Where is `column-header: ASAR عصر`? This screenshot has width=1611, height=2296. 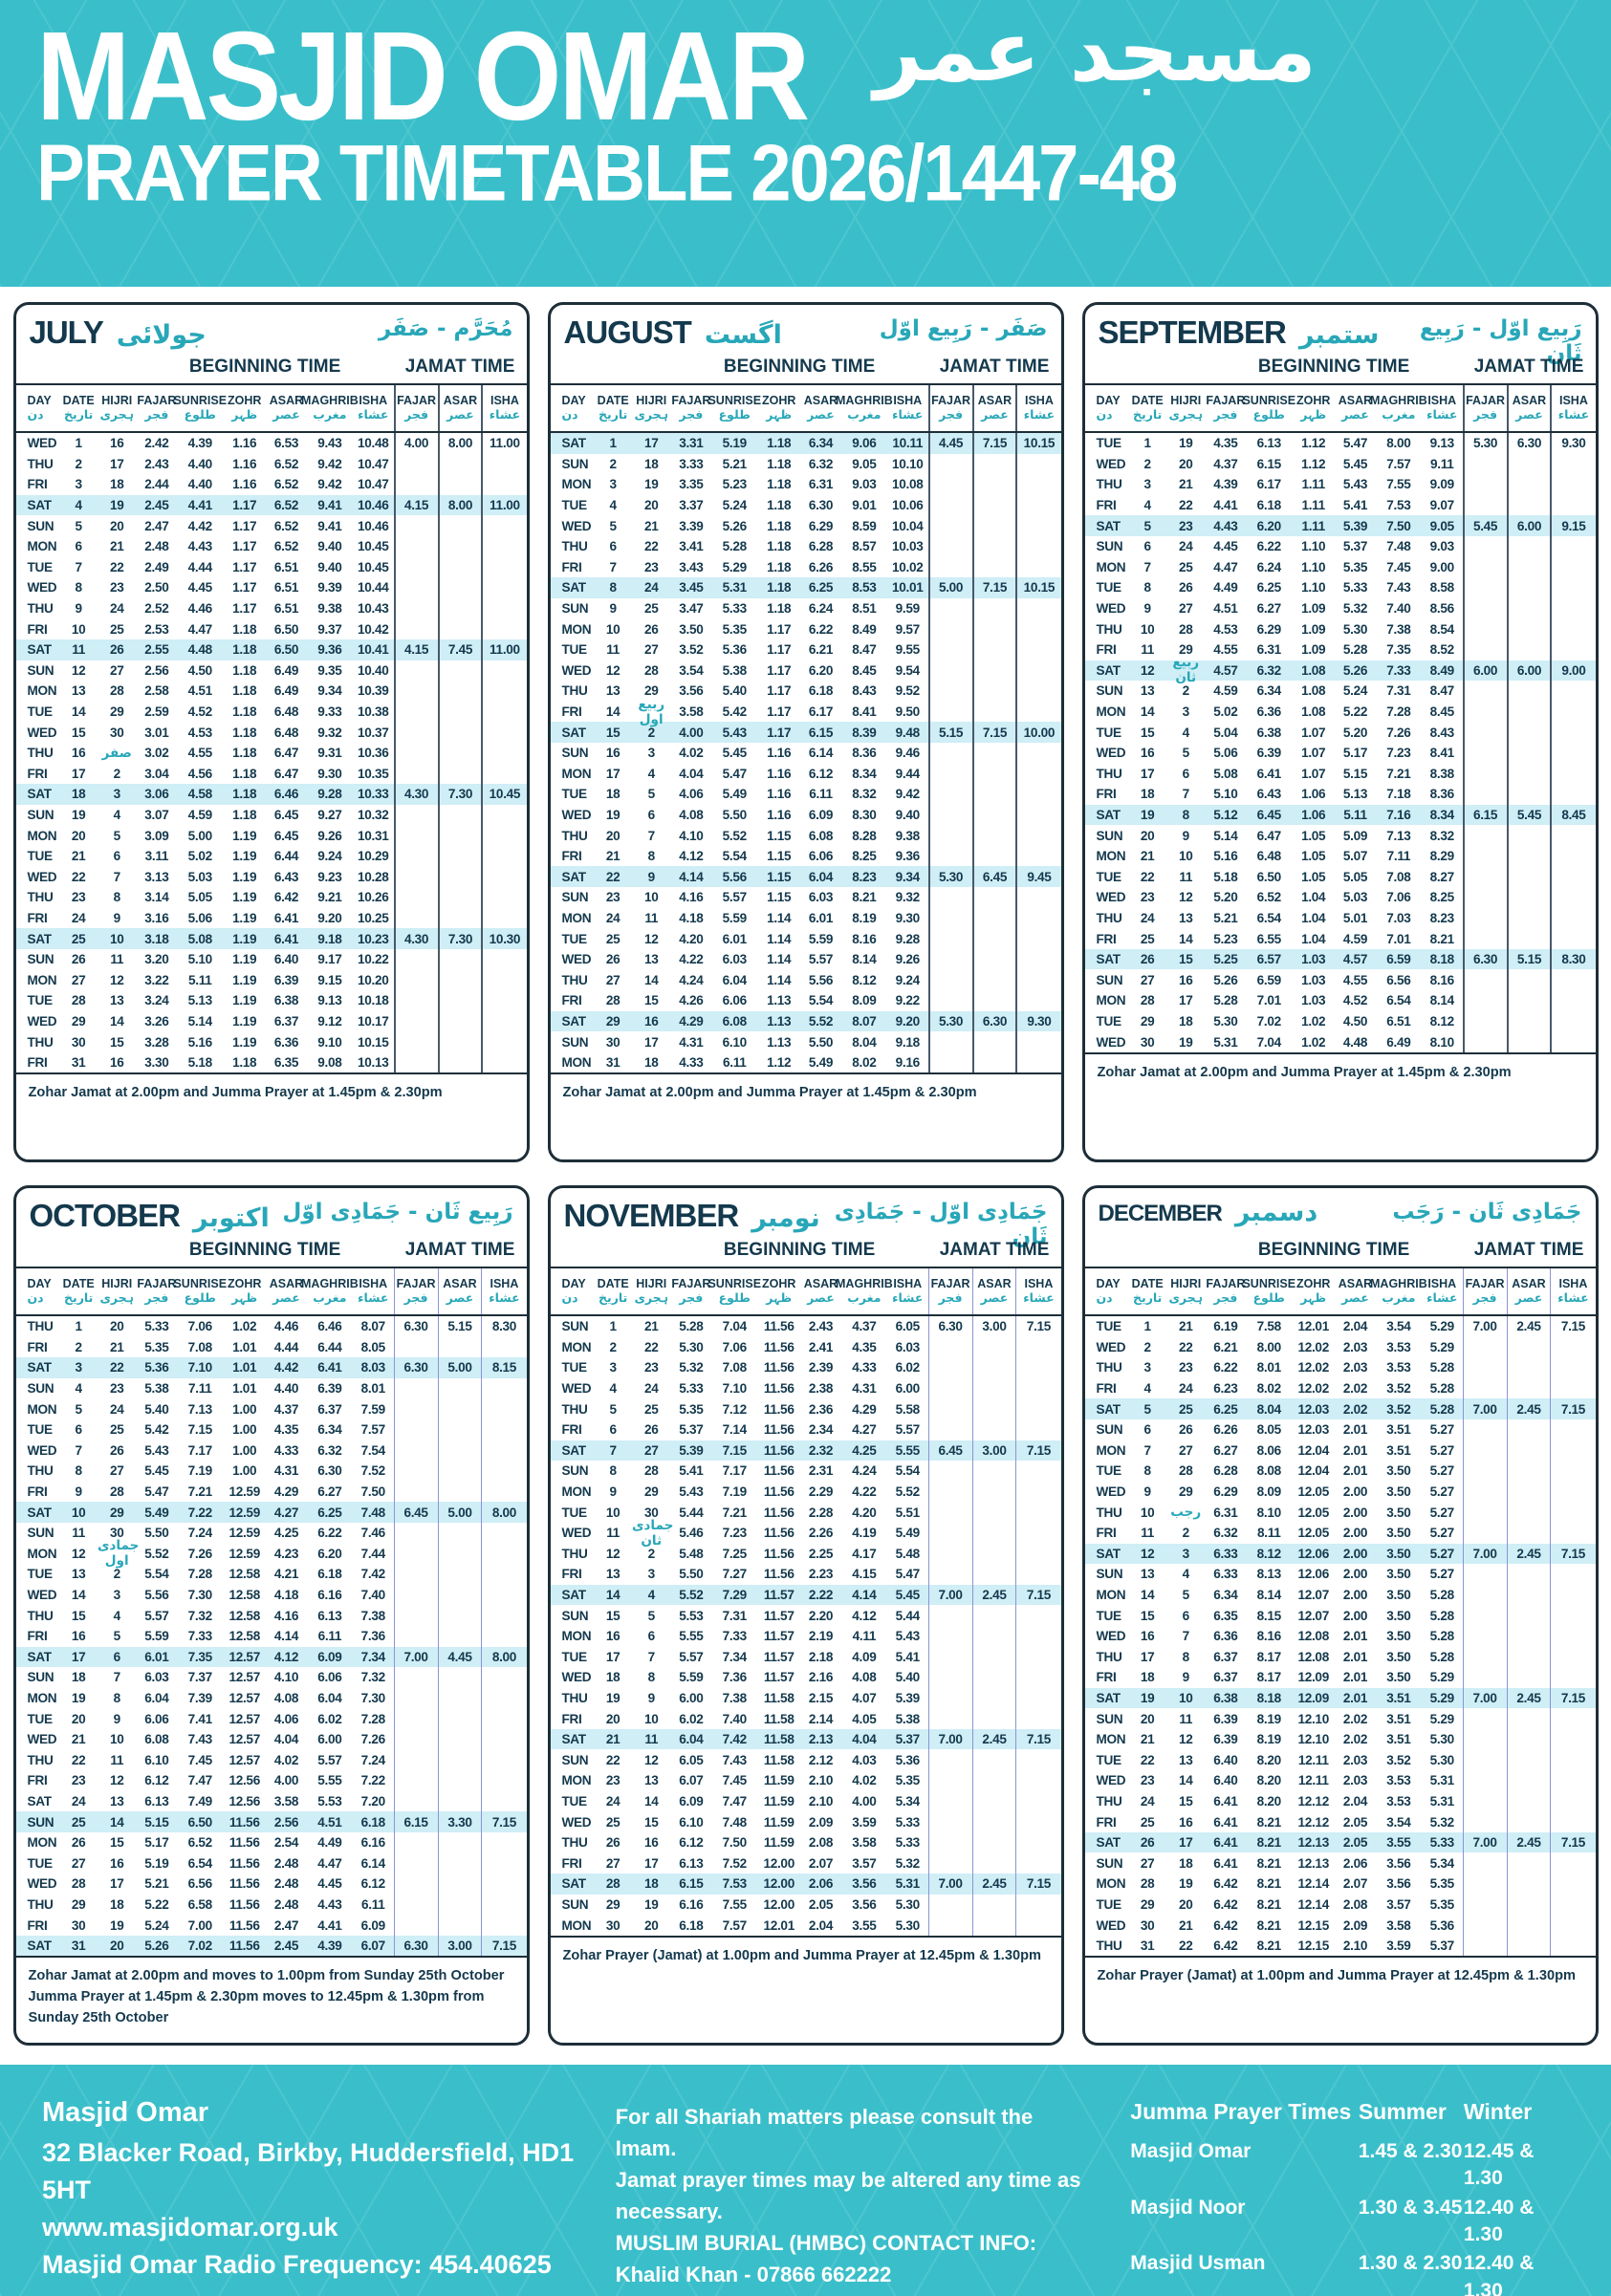 column-header: ASAR عصر is located at coordinates (1528, 1291).